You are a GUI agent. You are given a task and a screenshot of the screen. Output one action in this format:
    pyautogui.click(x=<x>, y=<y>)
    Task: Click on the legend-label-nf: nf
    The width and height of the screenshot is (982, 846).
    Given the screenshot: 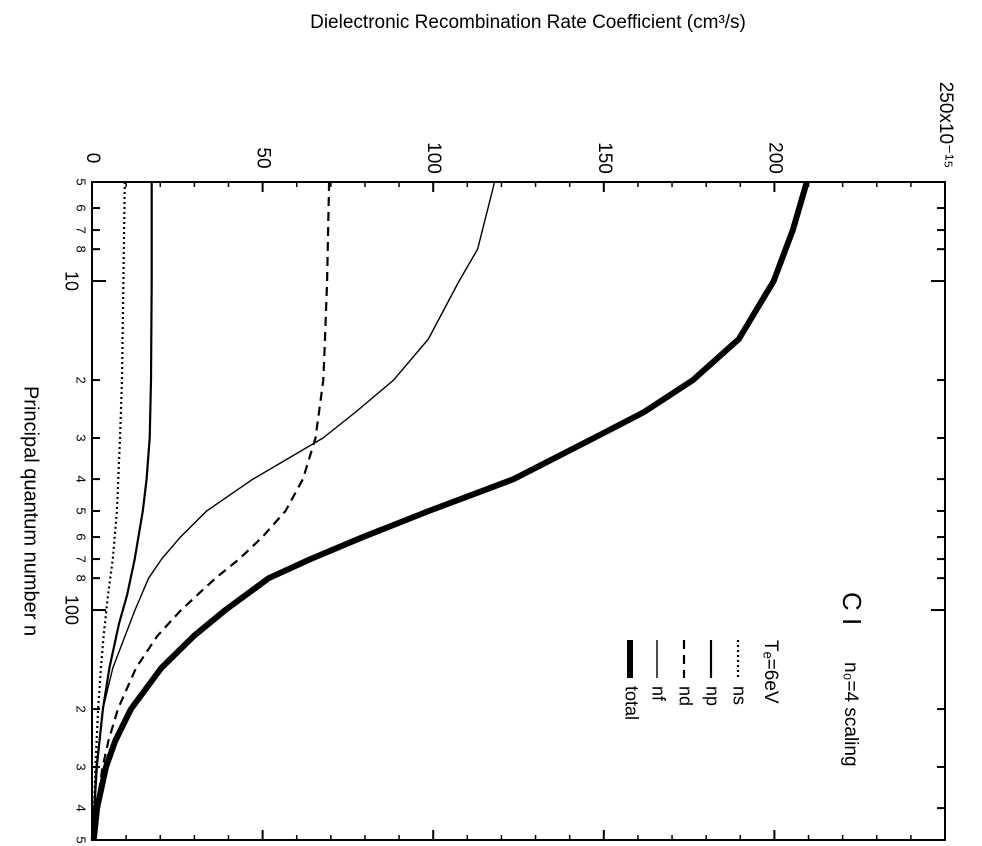 What is the action you would take?
    pyautogui.click(x=658, y=694)
    